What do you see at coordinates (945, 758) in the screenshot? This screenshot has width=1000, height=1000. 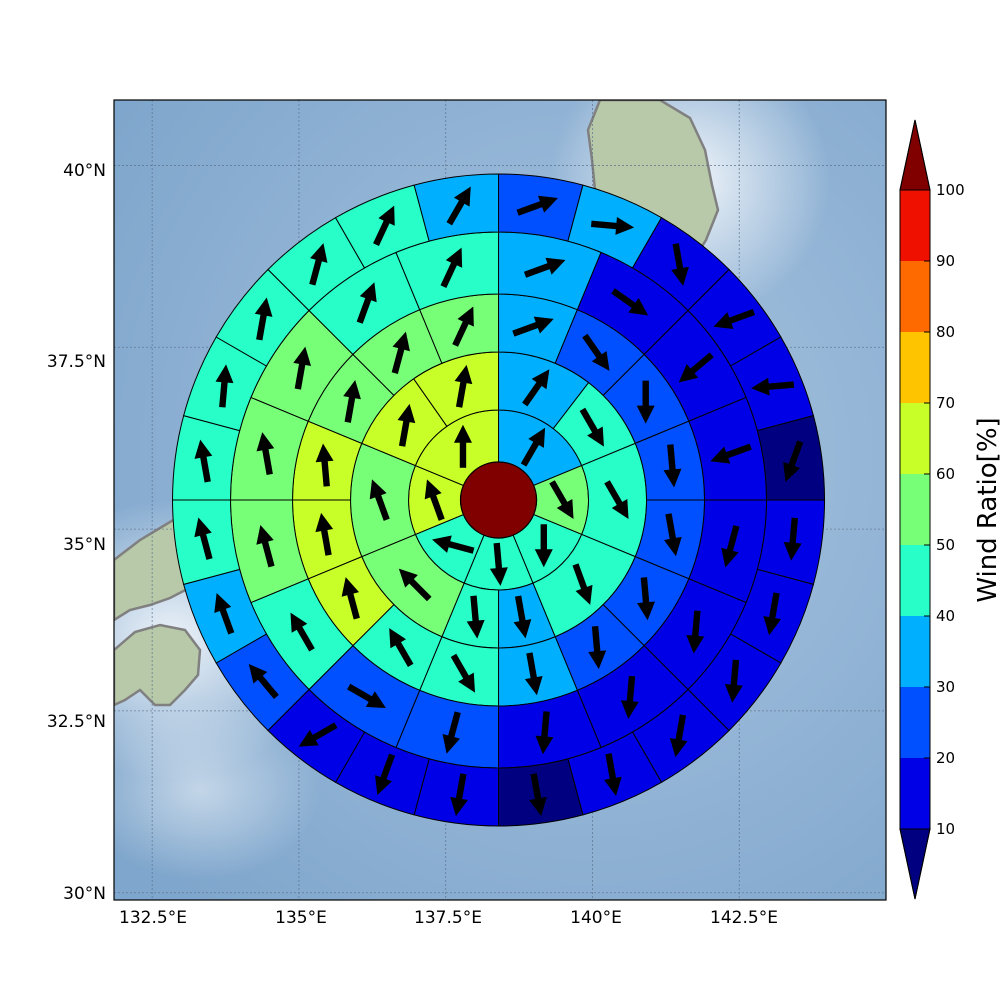 I see `colorbar-tick-label: 20` at bounding box center [945, 758].